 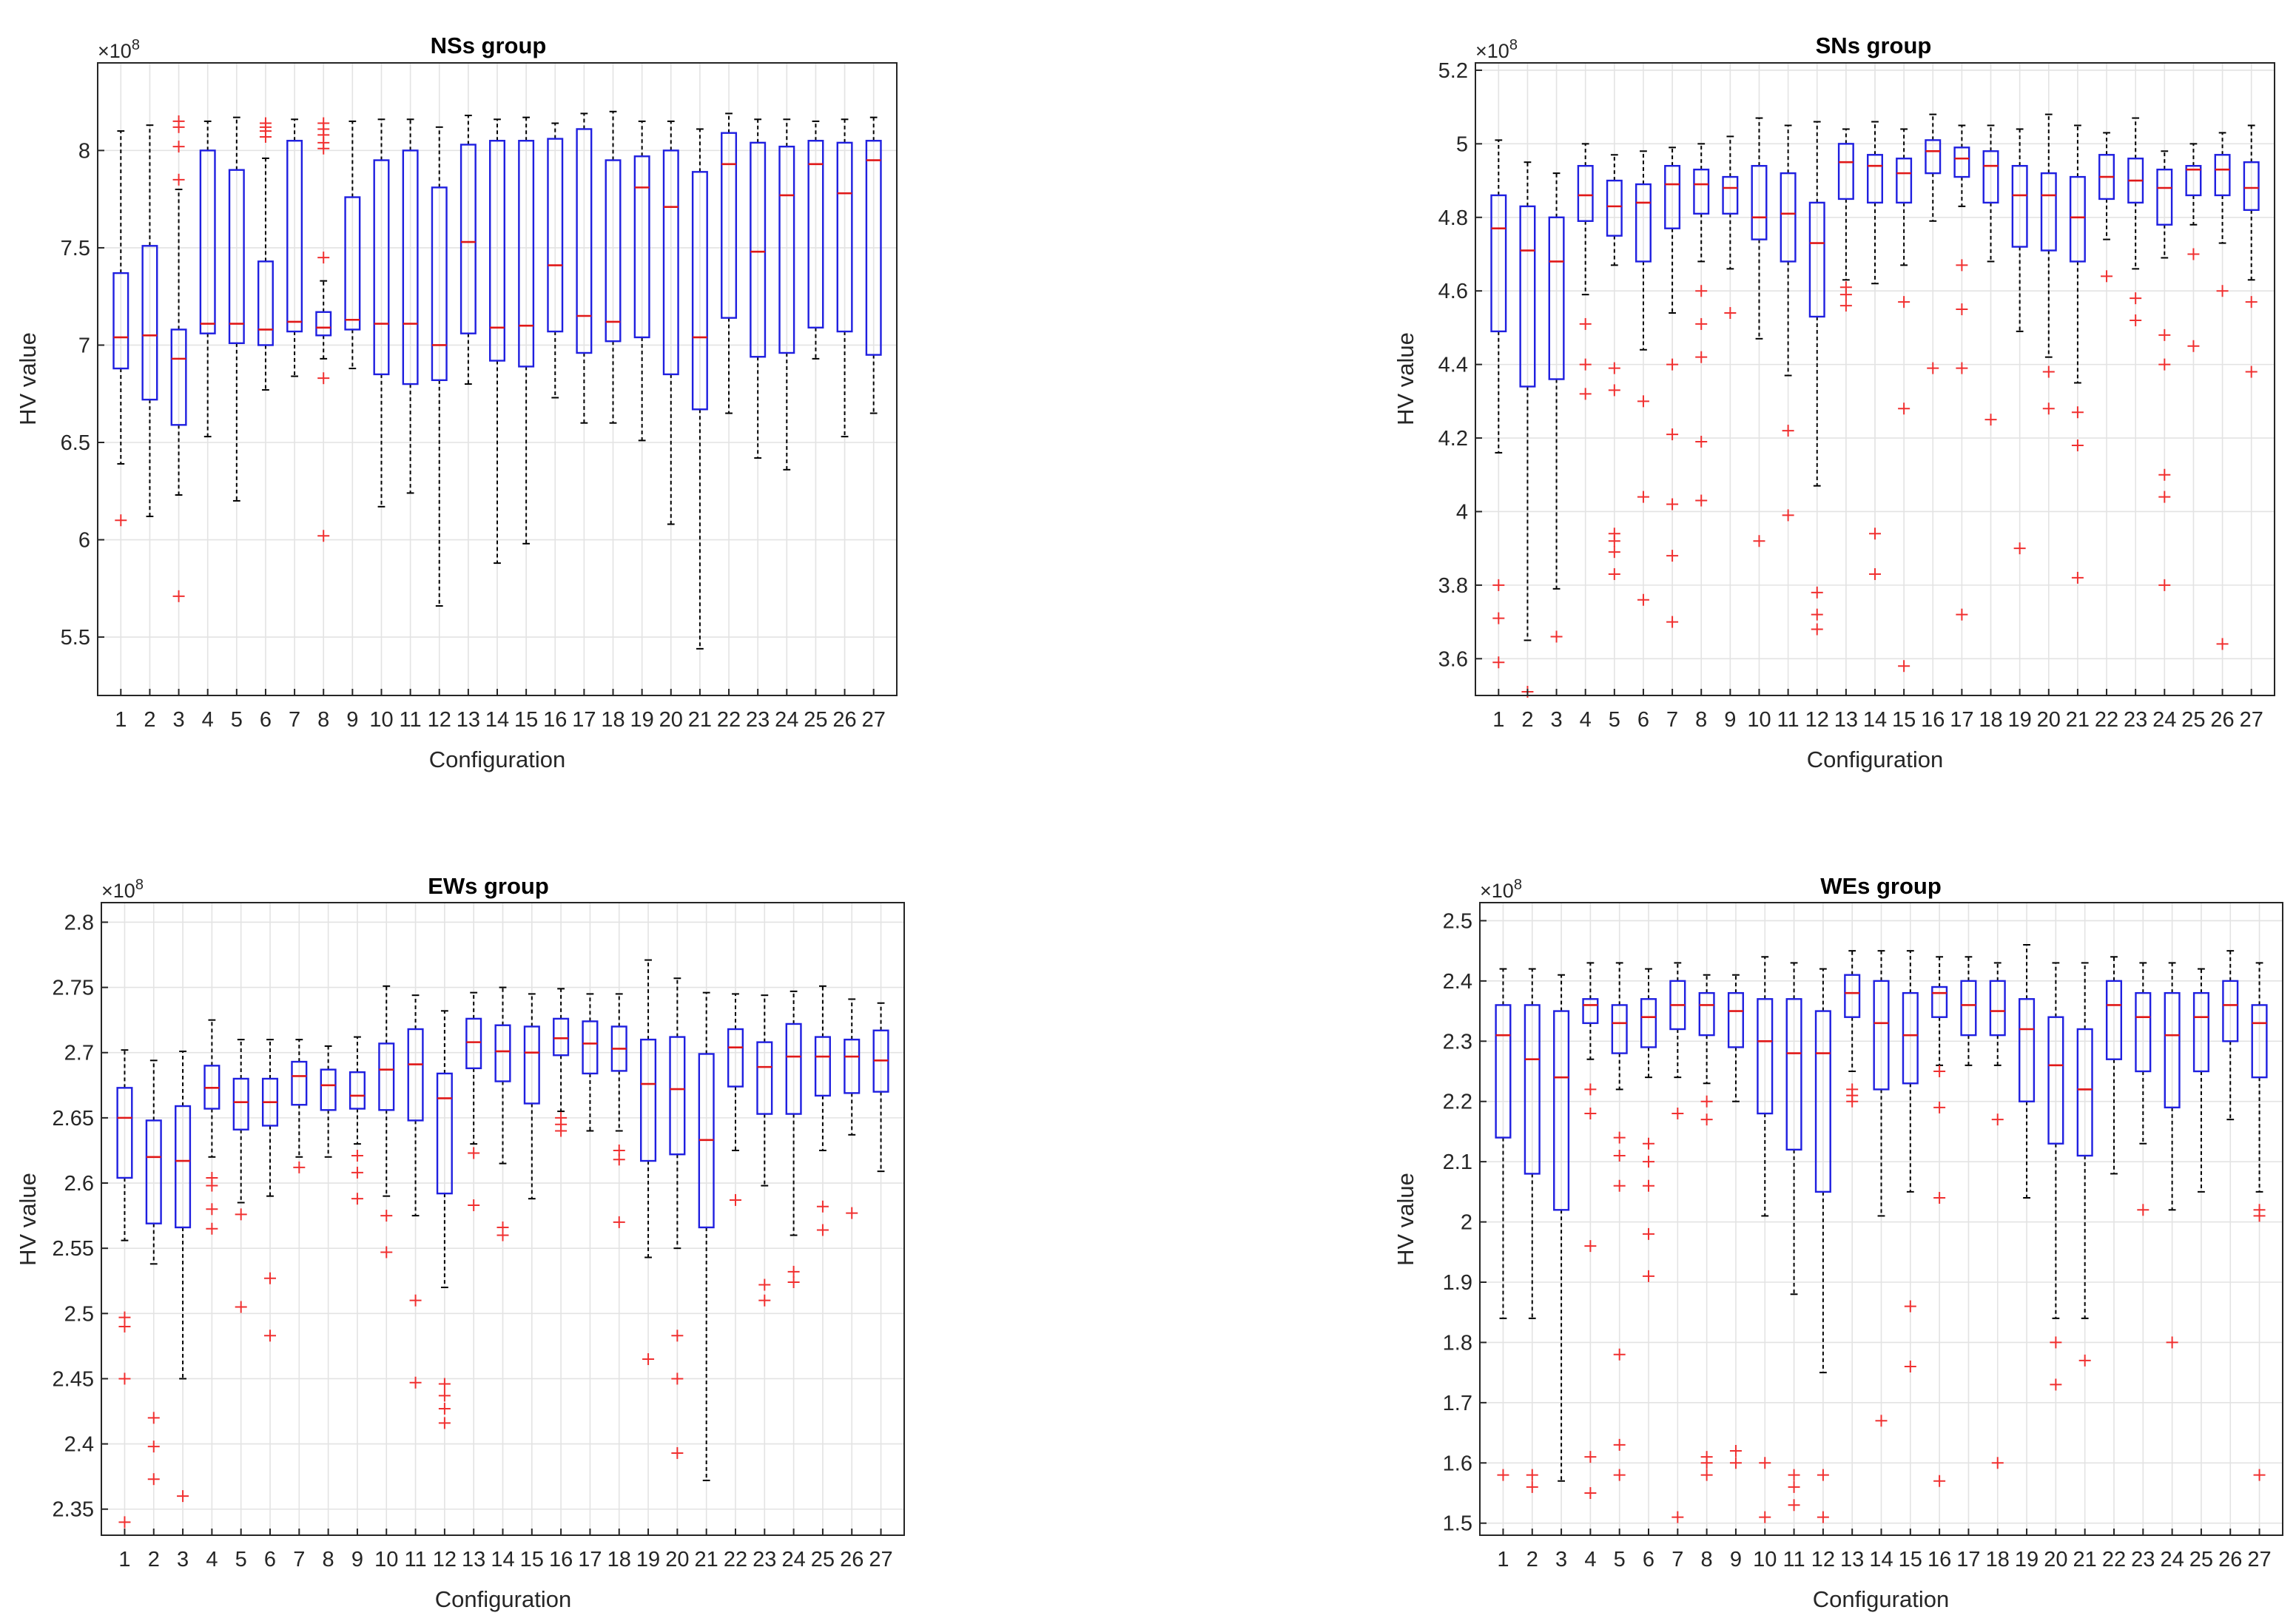 What do you see at coordinates (880, 1559) in the screenshot?
I see `x-tick-label: 27` at bounding box center [880, 1559].